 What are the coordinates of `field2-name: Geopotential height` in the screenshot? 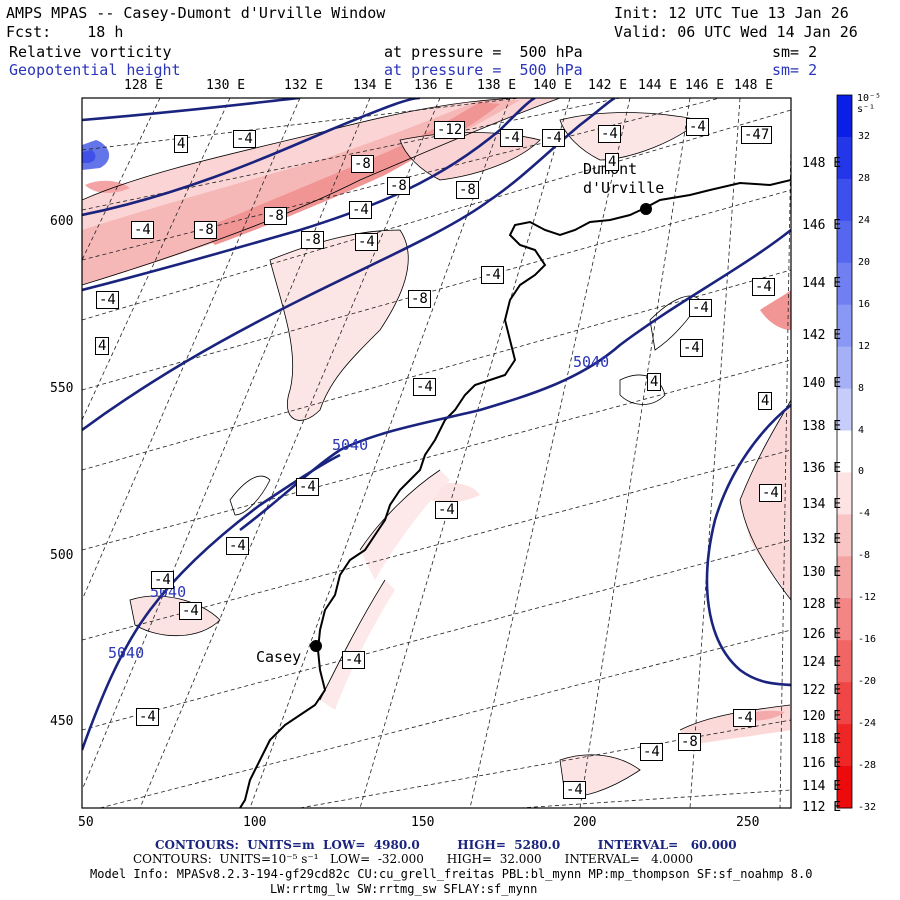 It's located at (95, 70).